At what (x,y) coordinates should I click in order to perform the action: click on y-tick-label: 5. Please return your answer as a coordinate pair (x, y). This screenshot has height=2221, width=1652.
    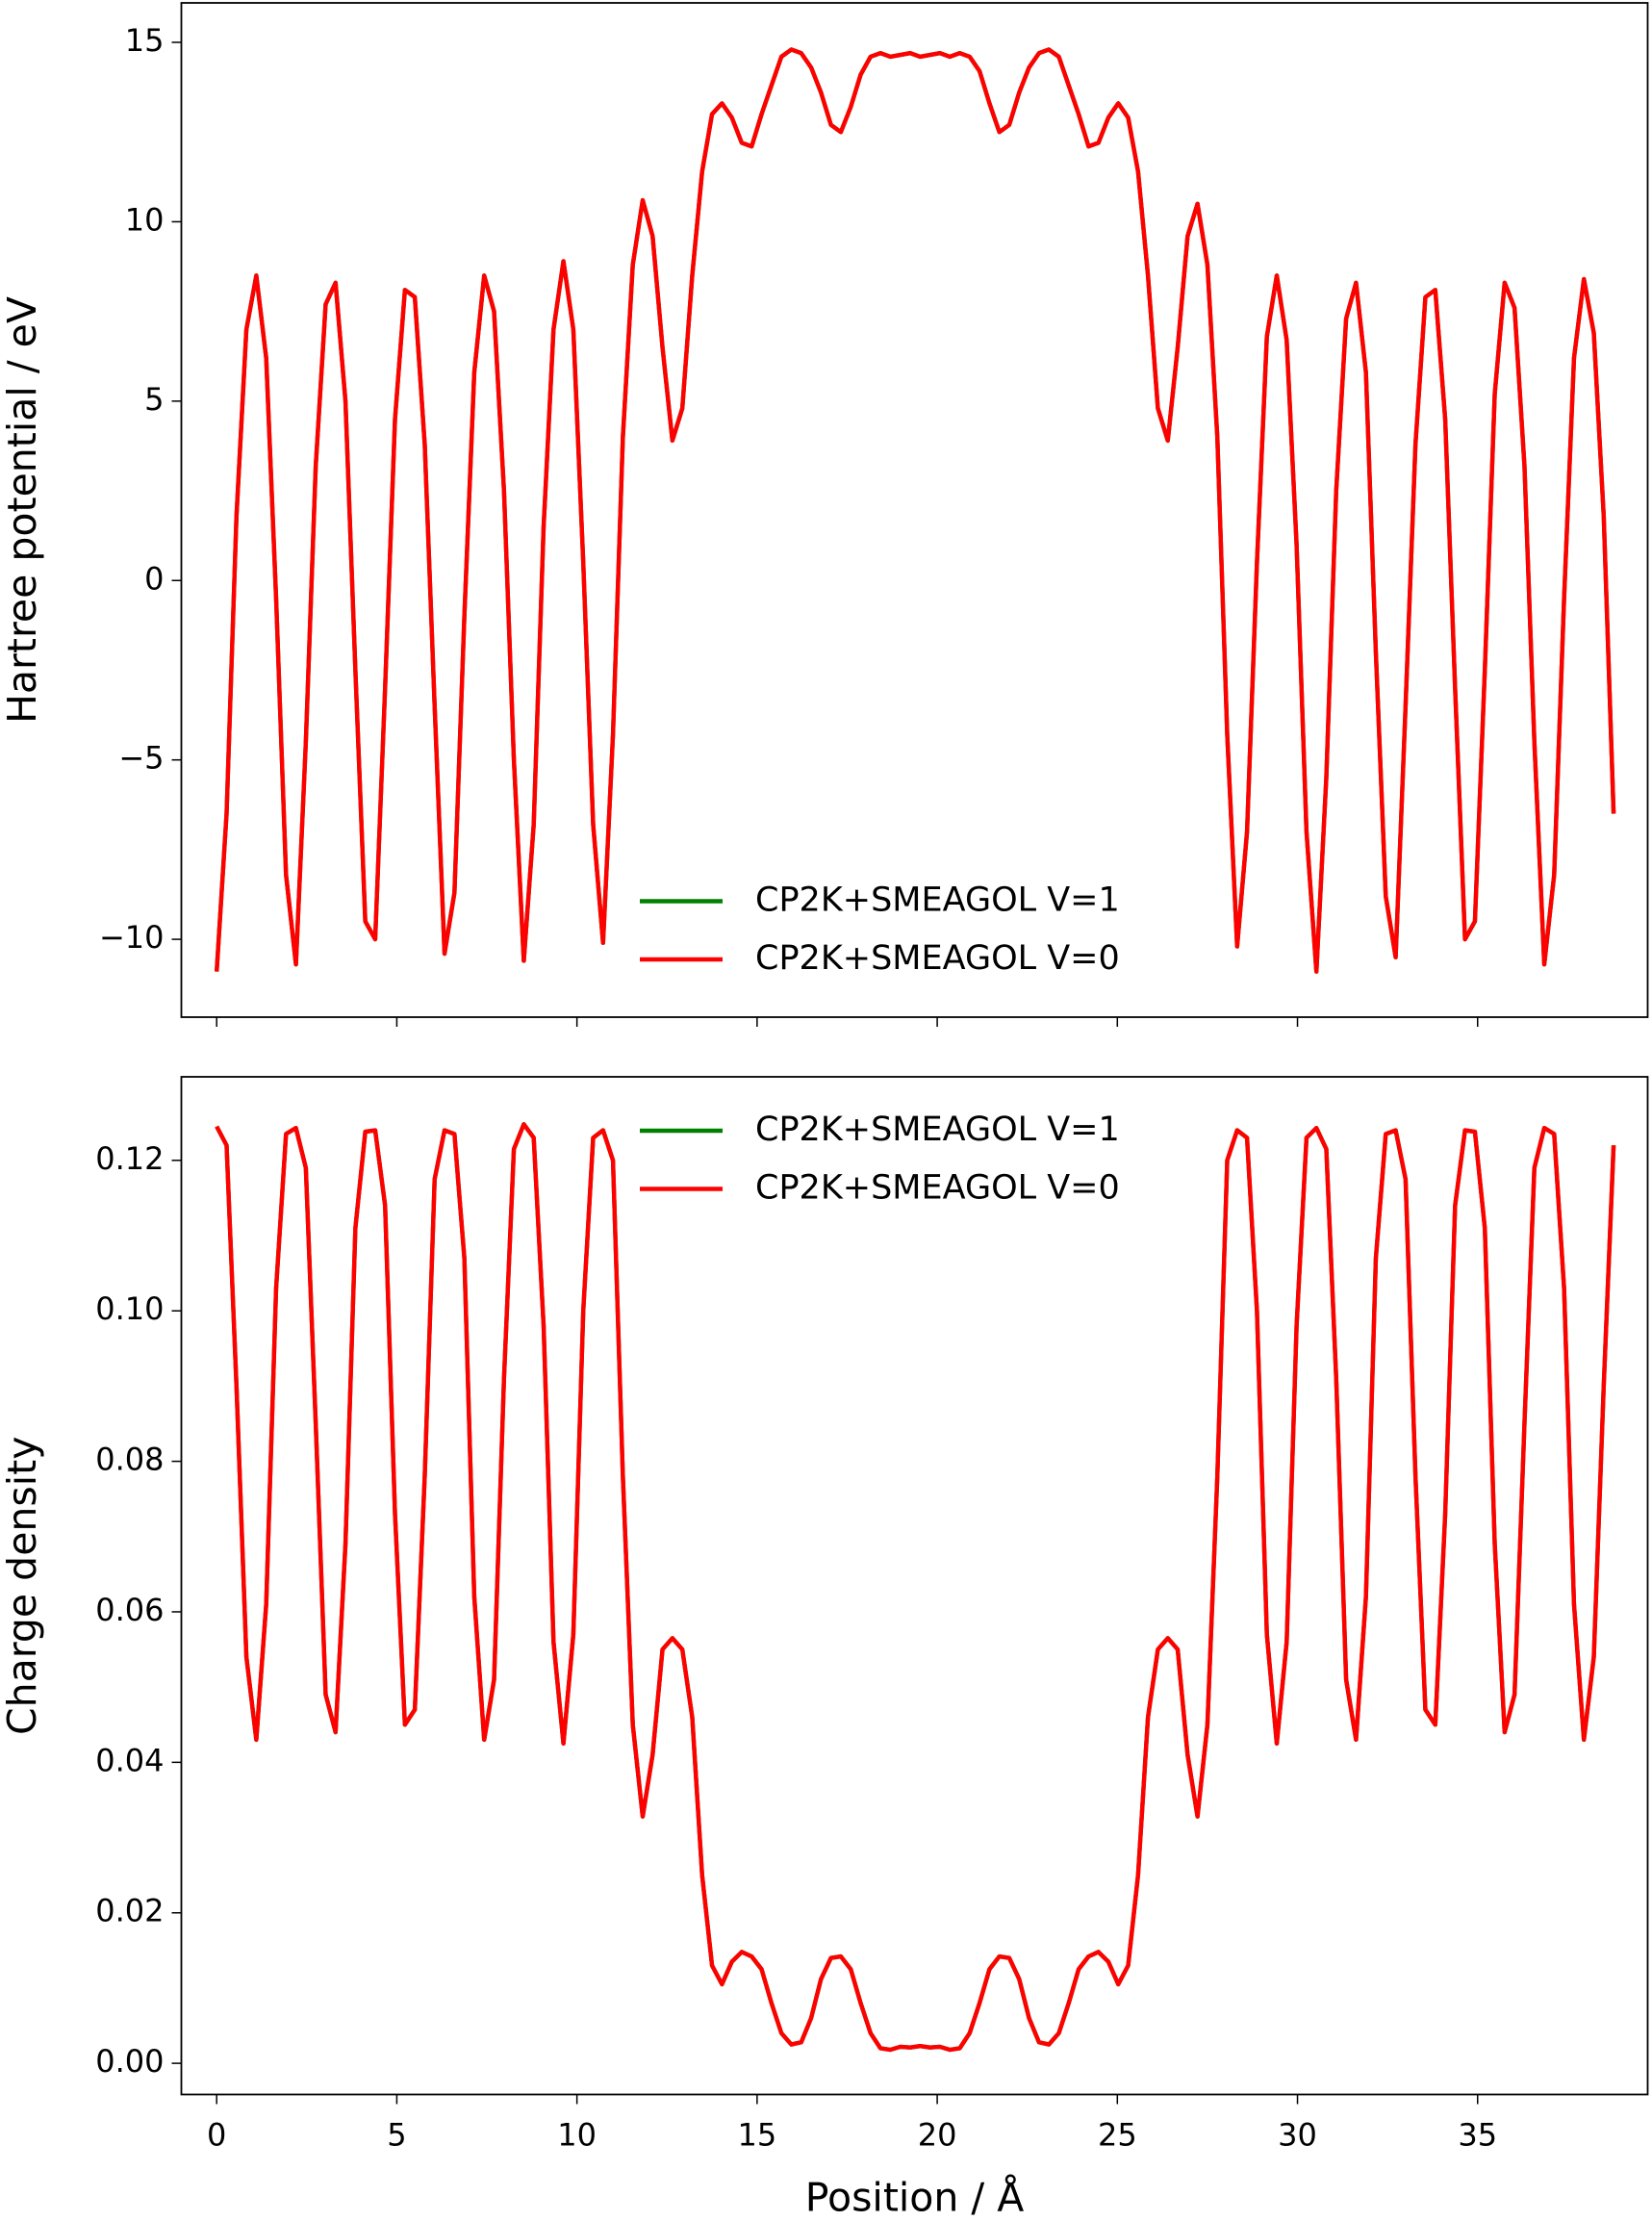
    Looking at the image, I should click on (154, 399).